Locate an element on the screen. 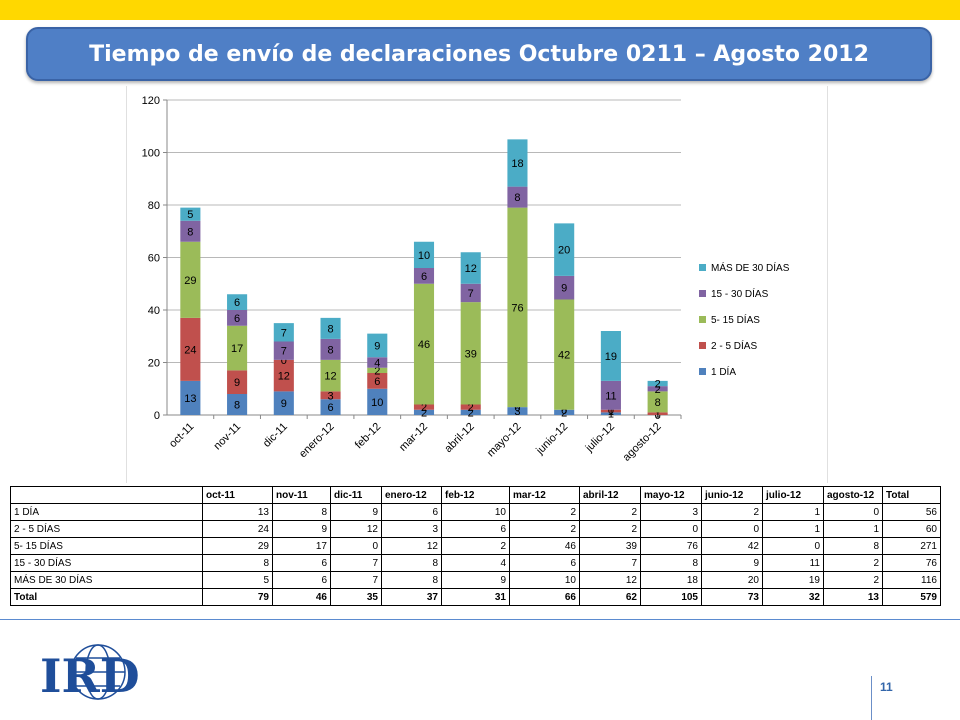 The image size is (960, 720). data-label: 12 is located at coordinates (284, 377).